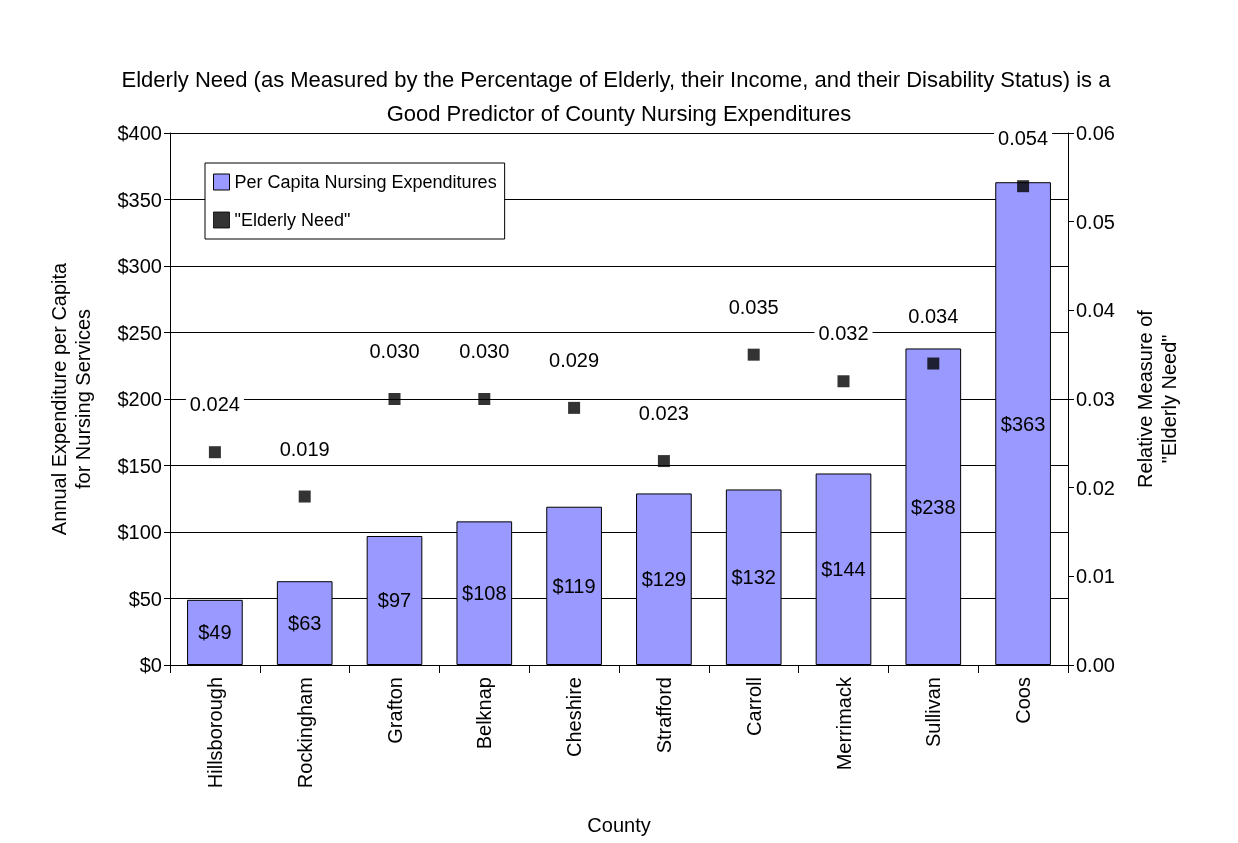 Image resolution: width=1238 pixels, height=843 pixels. Describe the element at coordinates (574, 359) in the screenshot. I see `data-label: 0.029` at that location.